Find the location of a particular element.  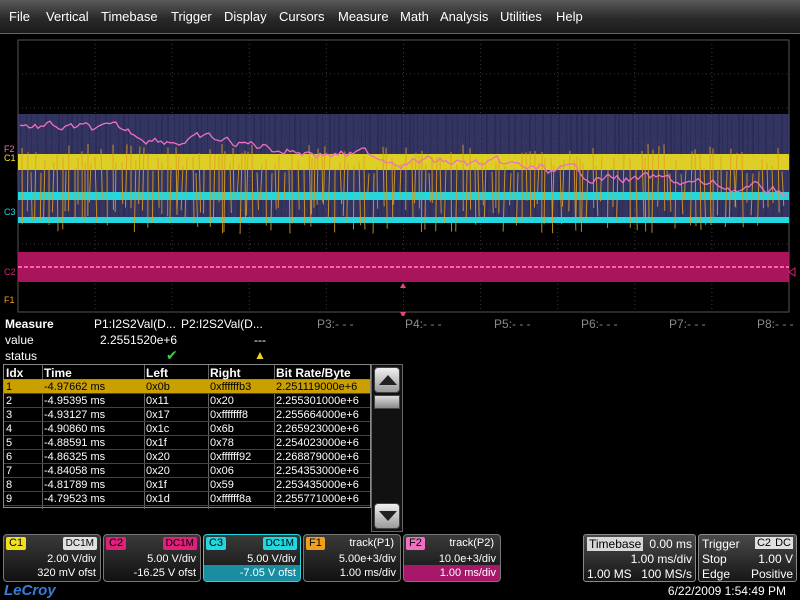

table-cell-idx: 9 is located at coordinates (9, 499).